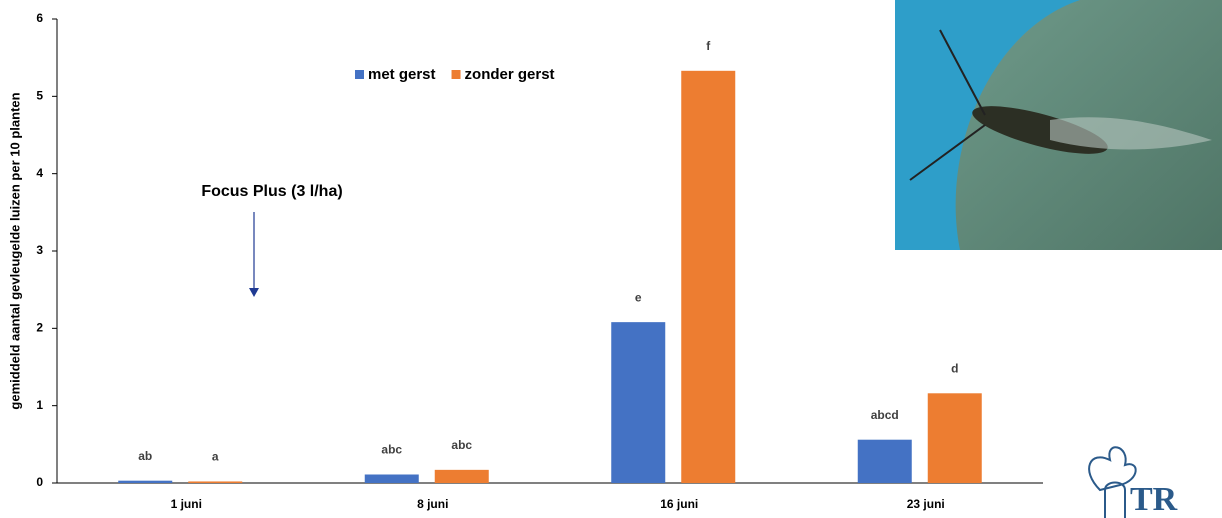 This screenshot has height=518, width=1222. I want to click on photo, so click(1058, 125).